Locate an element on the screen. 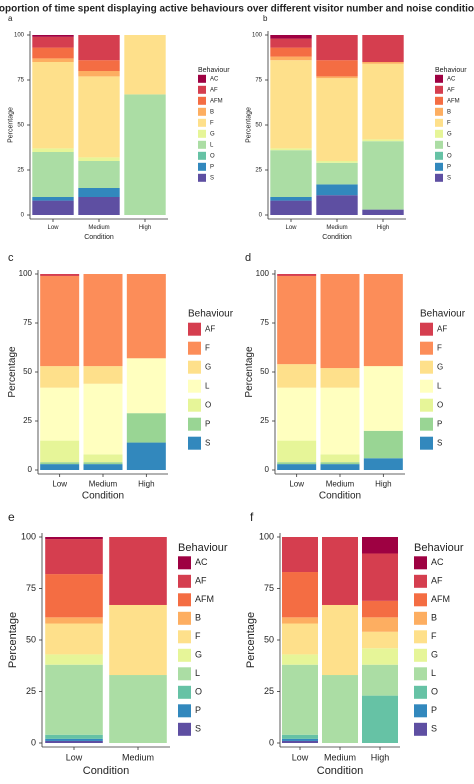  y-tick-label: 50 is located at coordinates (31, 639).